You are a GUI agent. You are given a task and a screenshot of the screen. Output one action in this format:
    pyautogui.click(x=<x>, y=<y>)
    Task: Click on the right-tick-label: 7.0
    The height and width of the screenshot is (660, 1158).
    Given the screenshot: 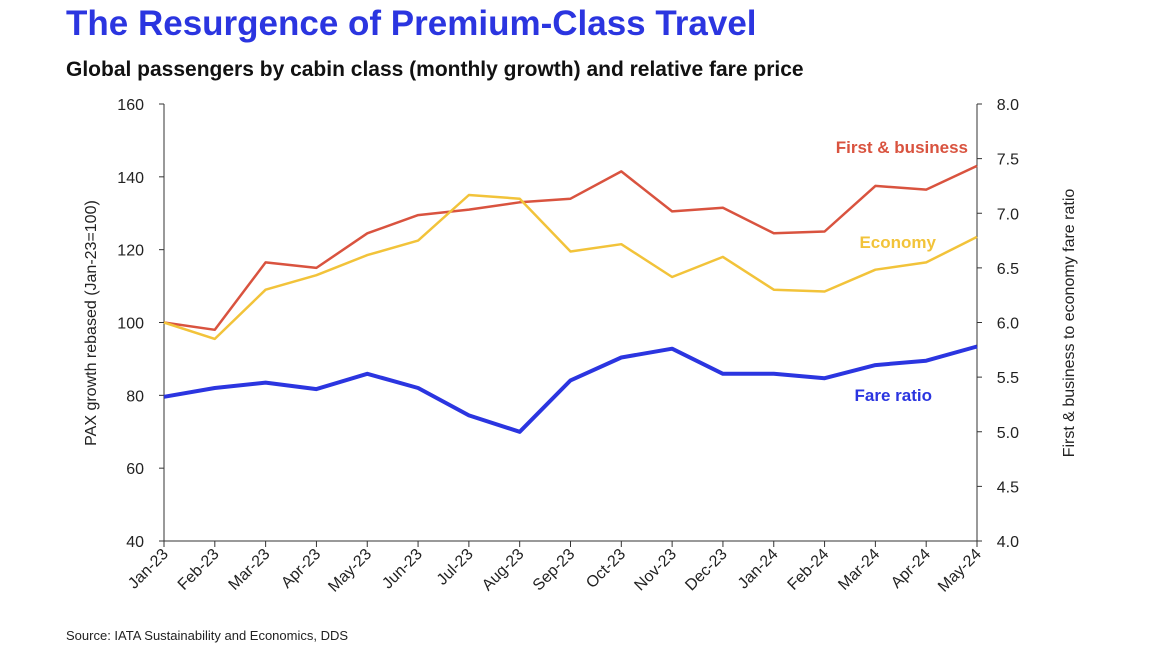 What is the action you would take?
    pyautogui.click(x=1008, y=214)
    